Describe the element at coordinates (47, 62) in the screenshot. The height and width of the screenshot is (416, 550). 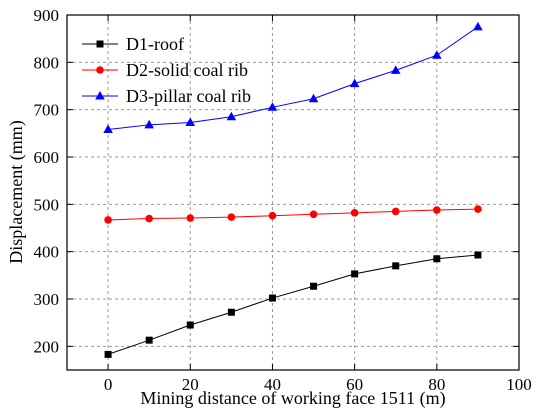
I see `y-tick-label: 800` at that location.